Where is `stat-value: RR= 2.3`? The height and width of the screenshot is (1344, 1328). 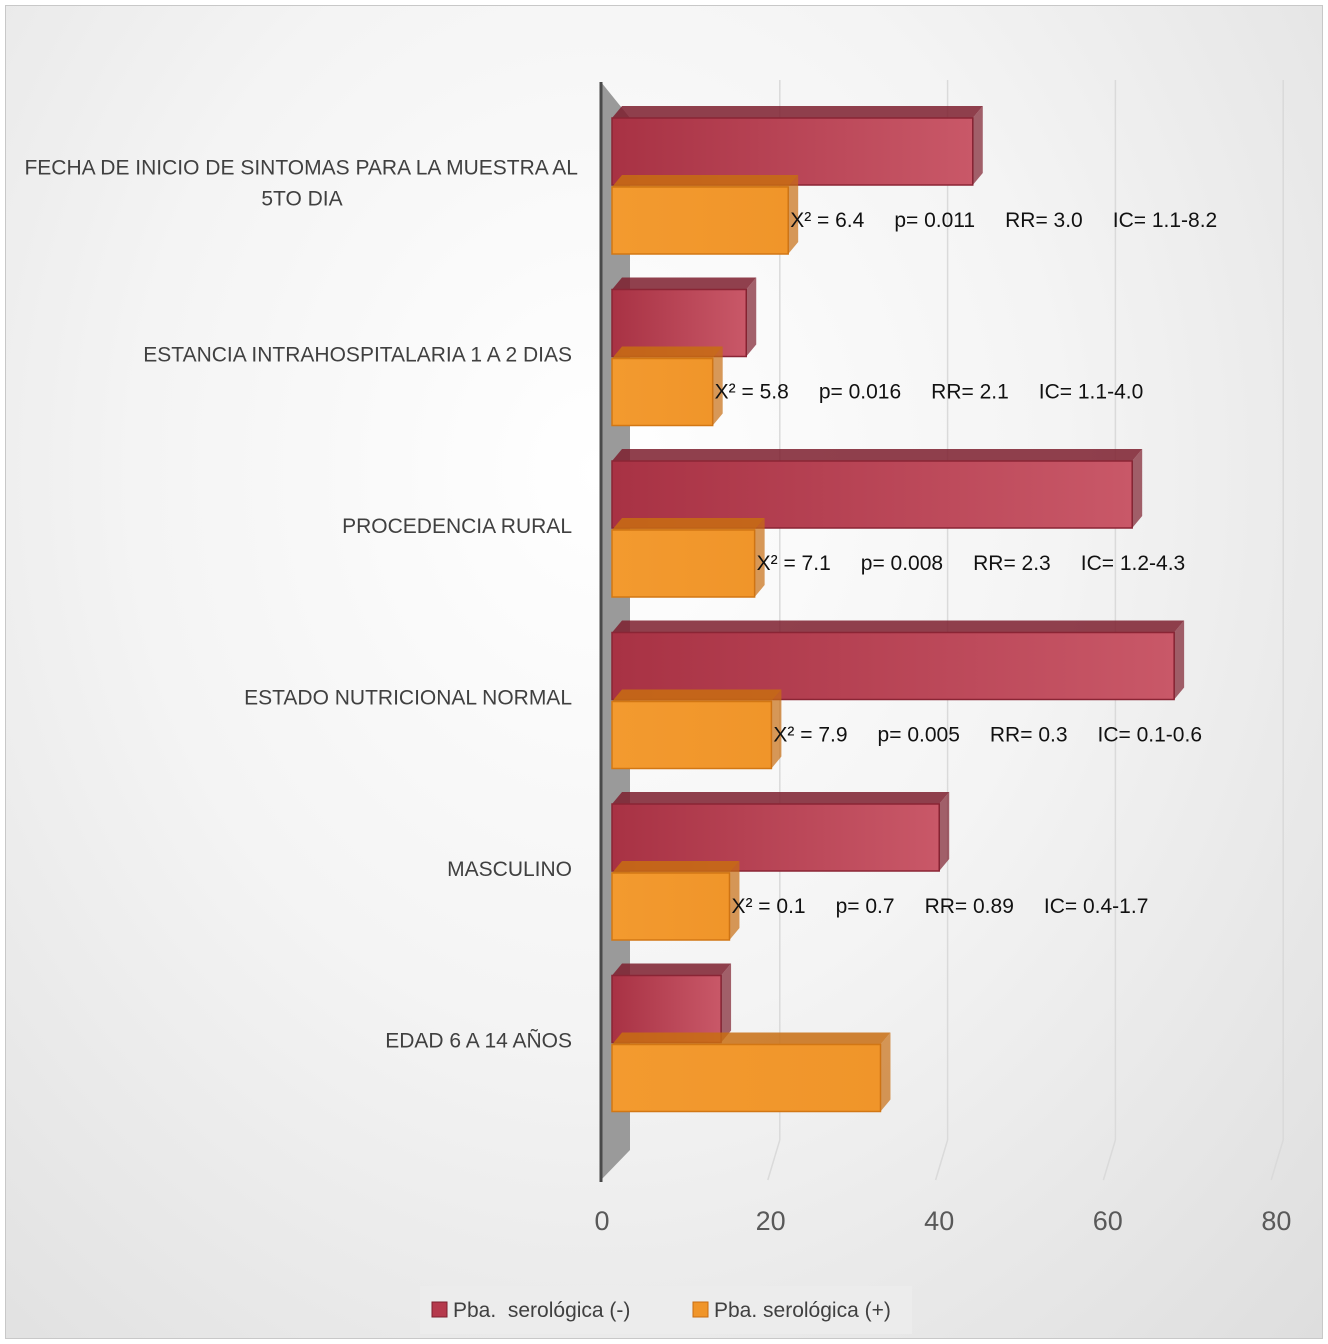
stat-value: RR= 2.3 is located at coordinates (1012, 563).